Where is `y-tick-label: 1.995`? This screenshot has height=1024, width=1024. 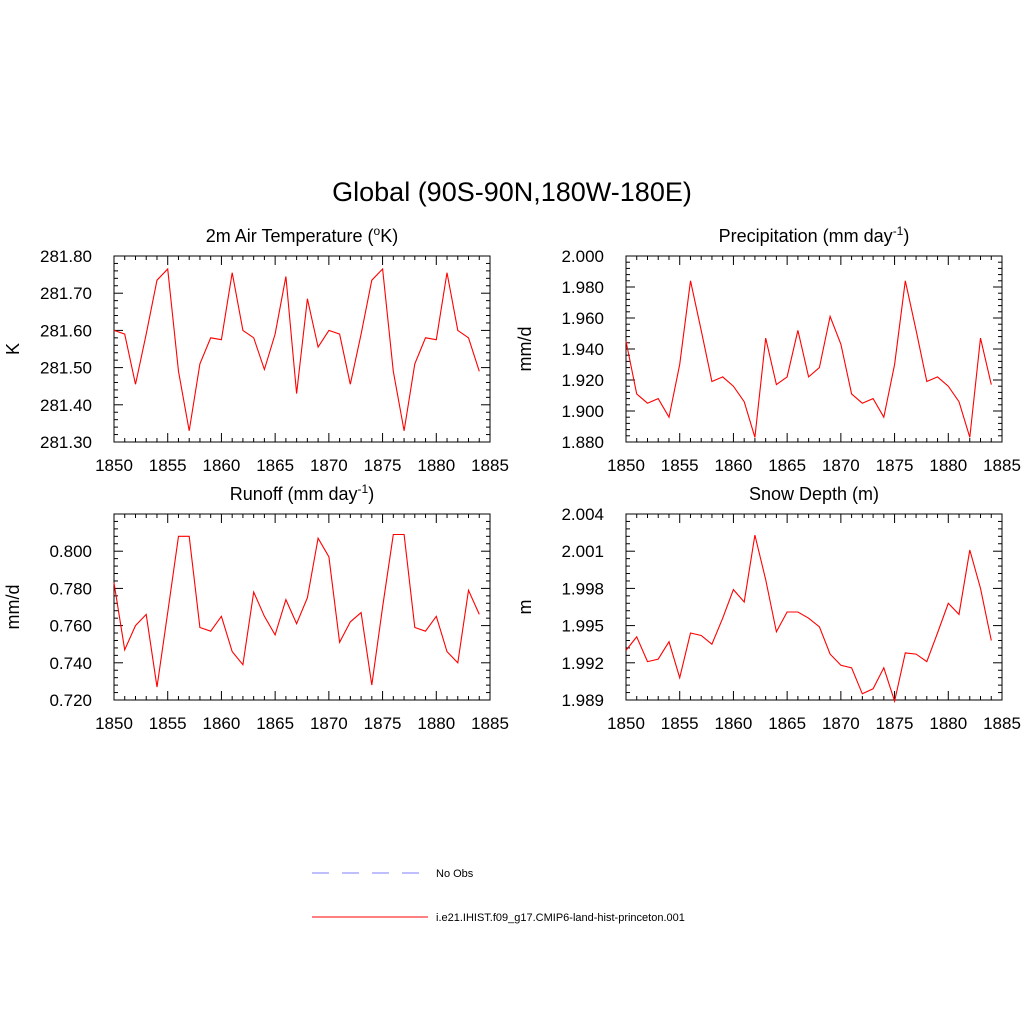 y-tick-label: 1.995 is located at coordinates (582, 626).